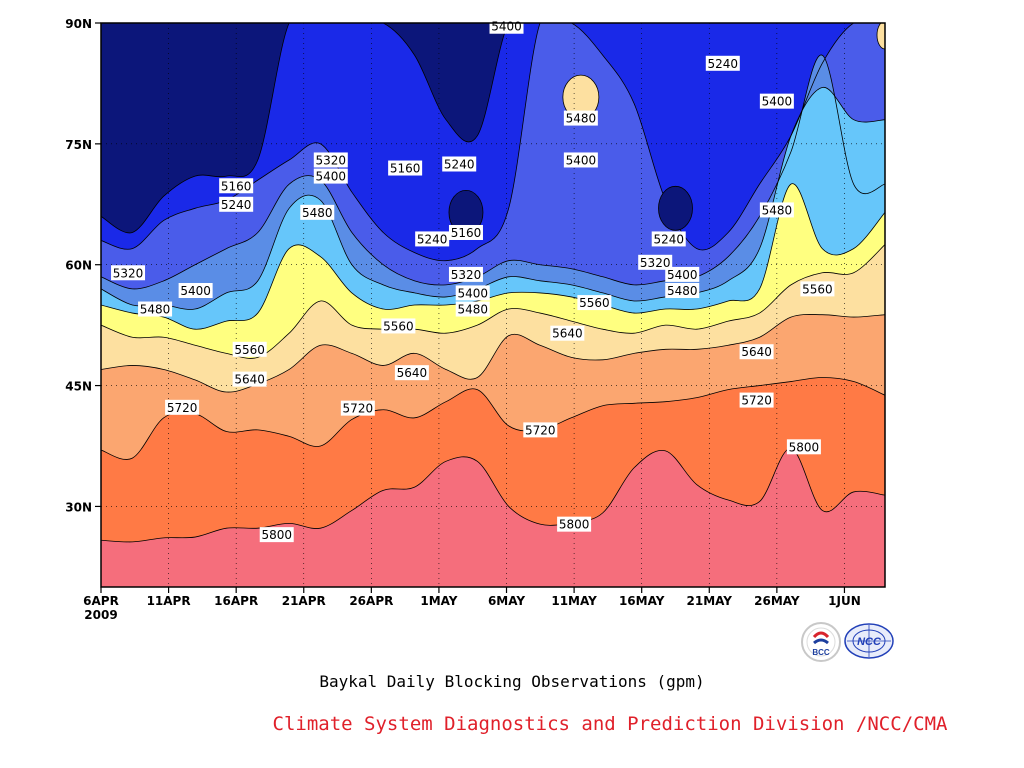 The image size is (1024, 768). Describe the element at coordinates (236, 601) in the screenshot. I see `x-tick-label-2: 16APR` at that location.